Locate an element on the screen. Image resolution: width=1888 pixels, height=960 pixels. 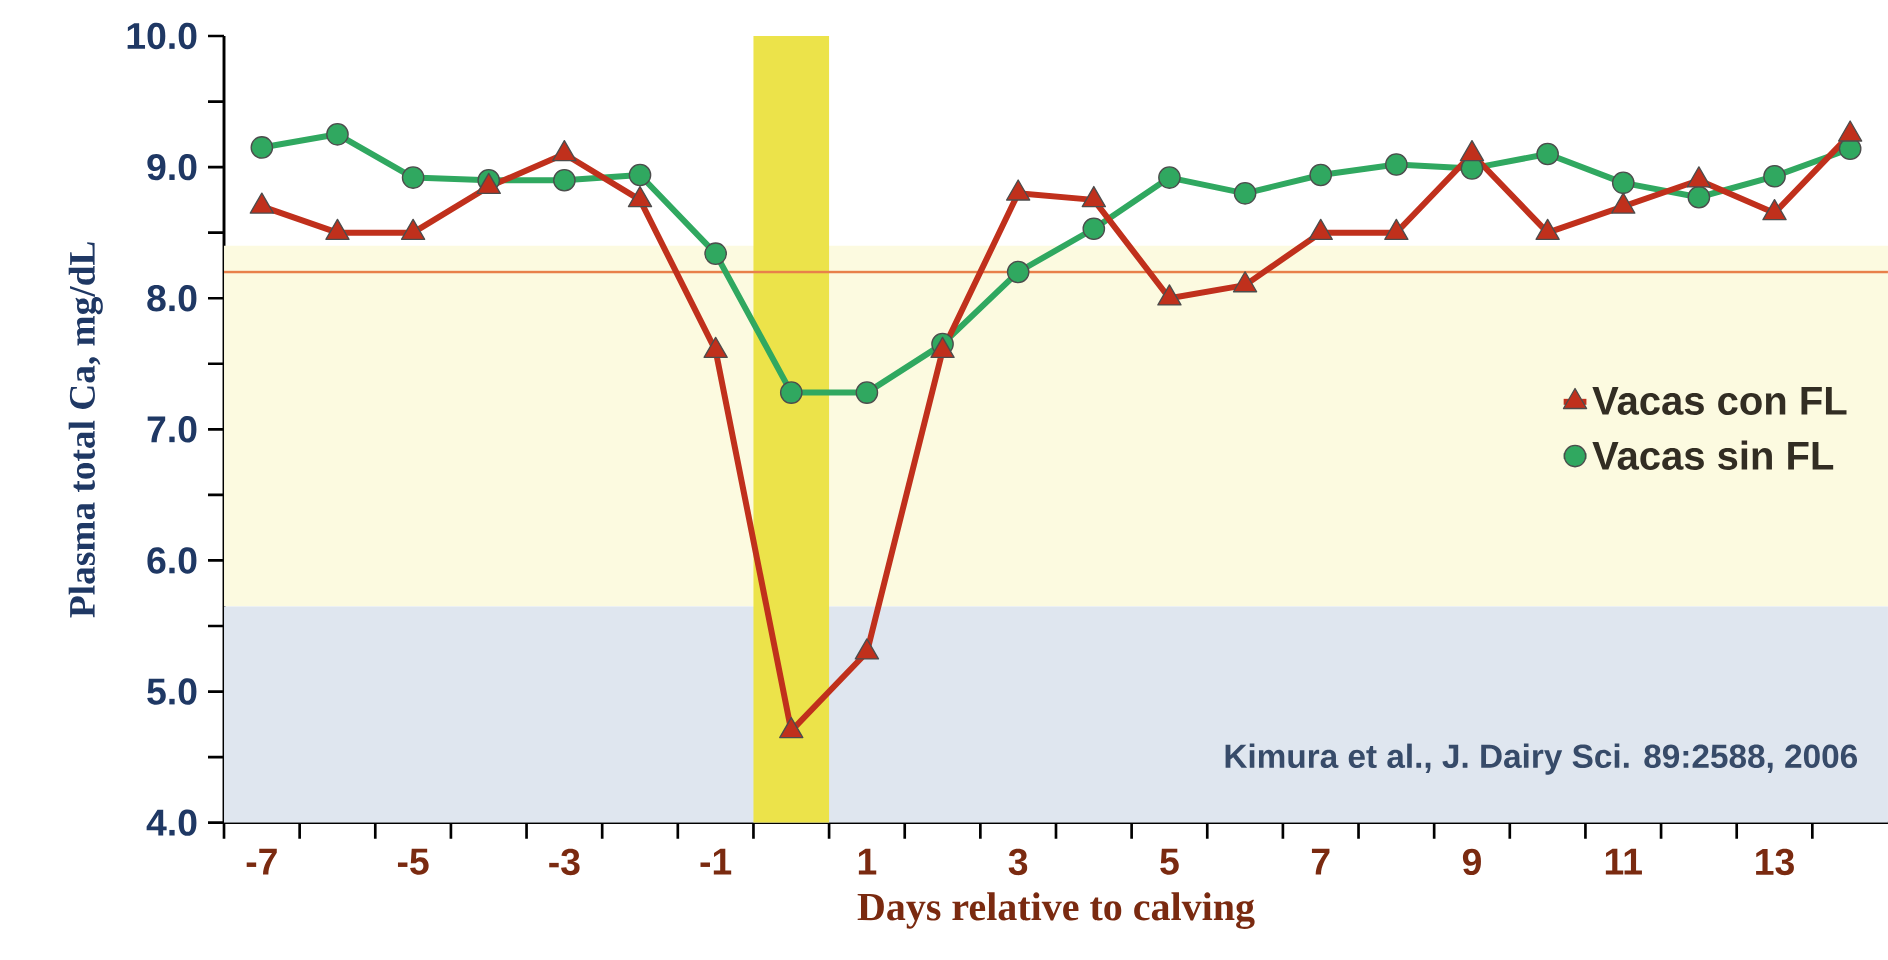
y-tick-label: 5.0 is located at coordinates (172, 691).